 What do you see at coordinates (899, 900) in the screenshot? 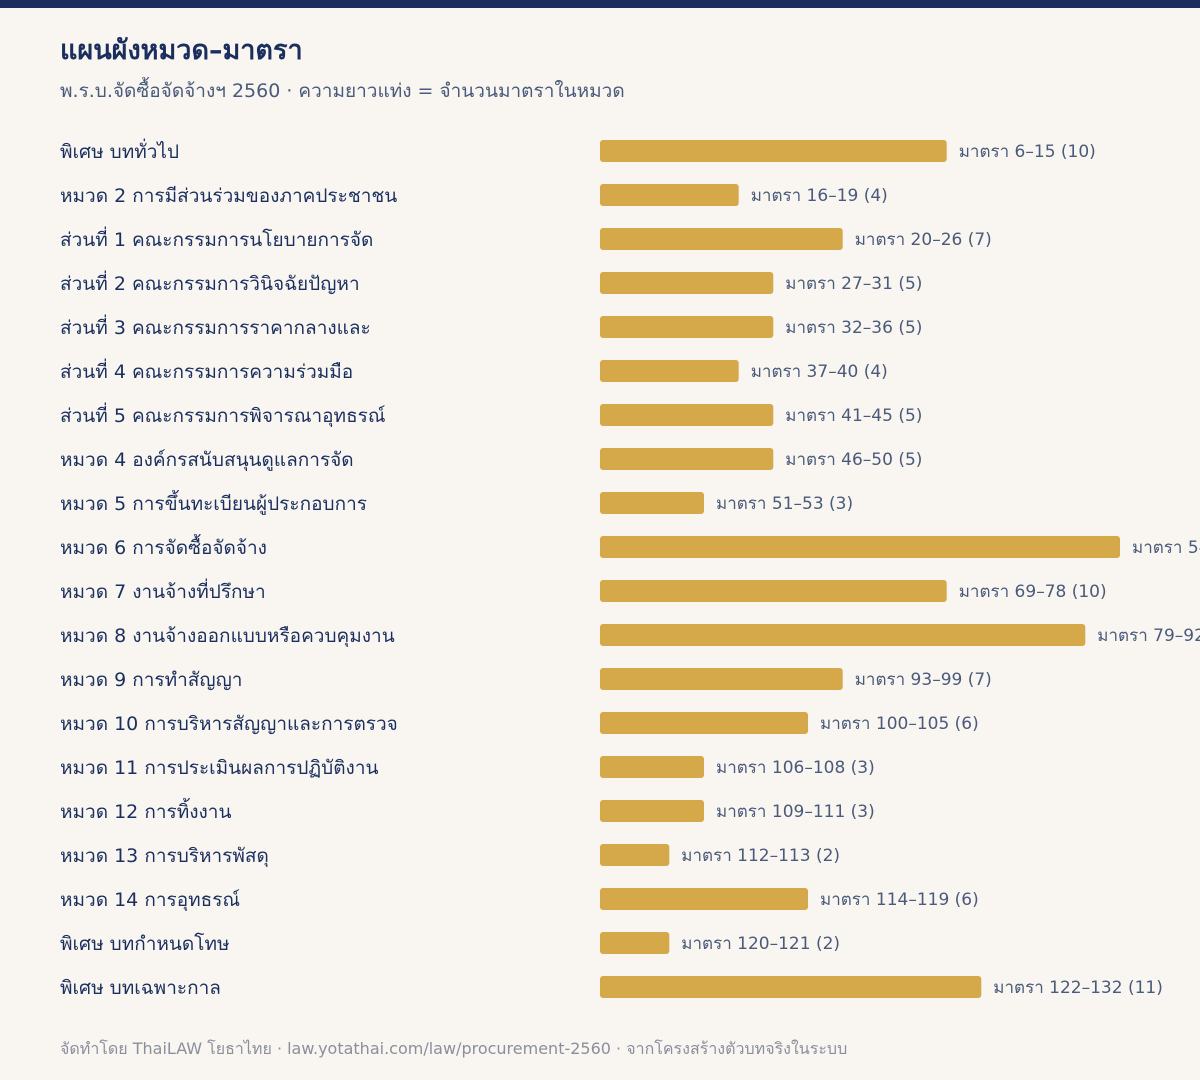
I see `value-label: มาตรา 114–119 (6)` at bounding box center [899, 900].